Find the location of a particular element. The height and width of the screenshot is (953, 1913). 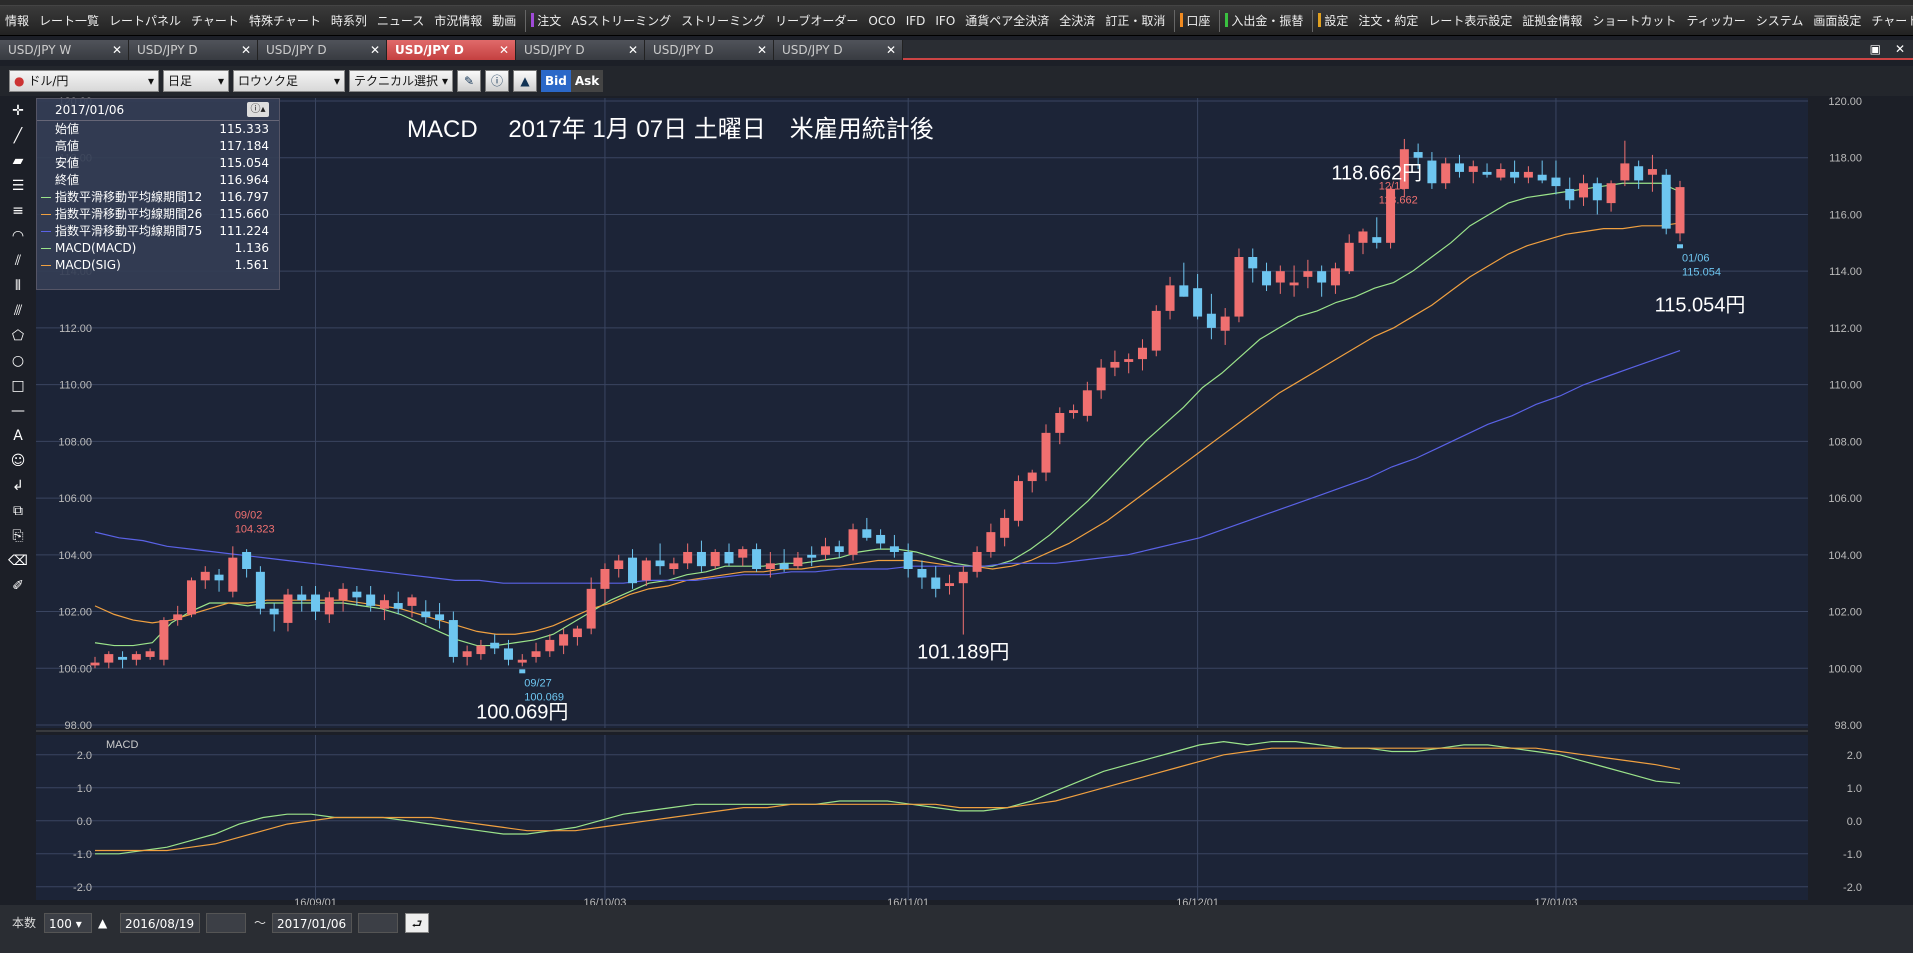

menu-item: 設定 is located at coordinates (1332, 20).